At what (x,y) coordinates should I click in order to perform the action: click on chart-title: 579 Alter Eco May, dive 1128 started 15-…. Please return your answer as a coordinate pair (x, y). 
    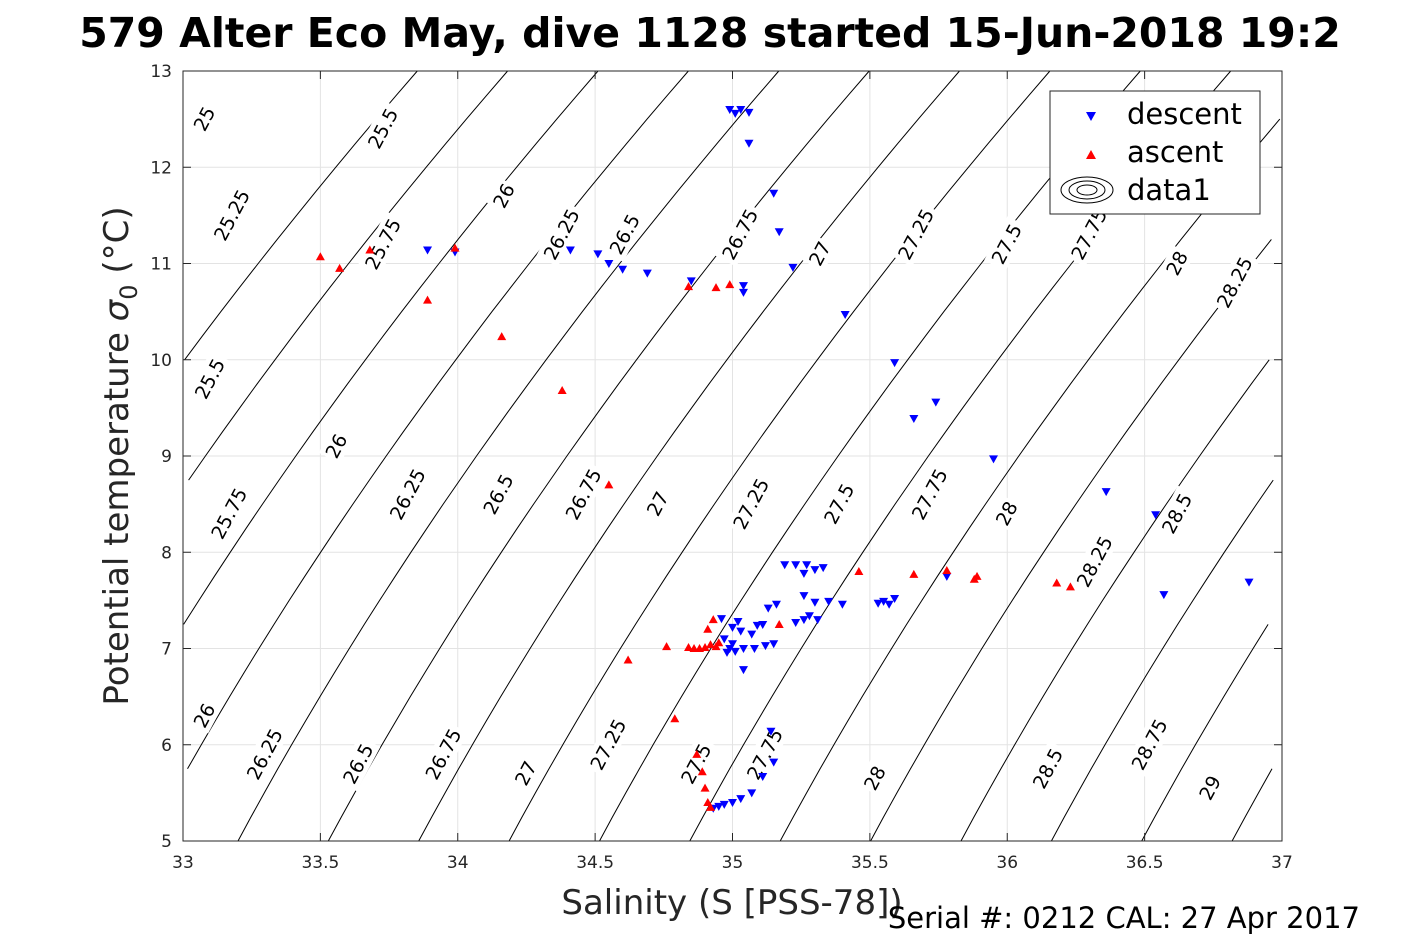
    Looking at the image, I should click on (710, 33).